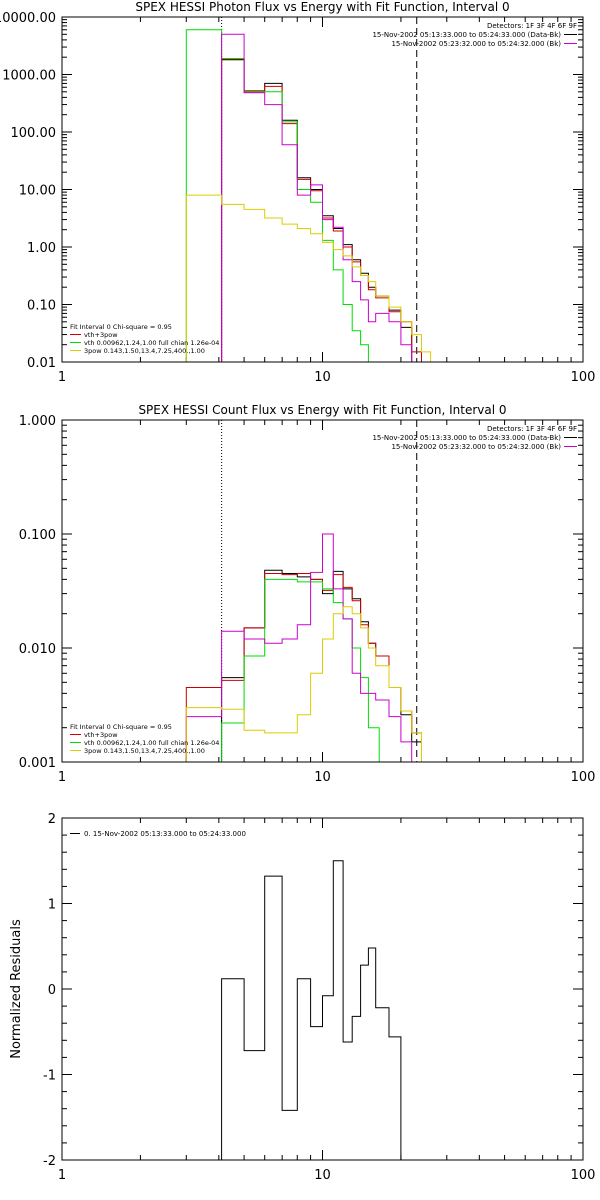 The image size is (600, 1200). Describe the element at coordinates (52, 819) in the screenshot. I see `y-tick-label: 2` at that location.